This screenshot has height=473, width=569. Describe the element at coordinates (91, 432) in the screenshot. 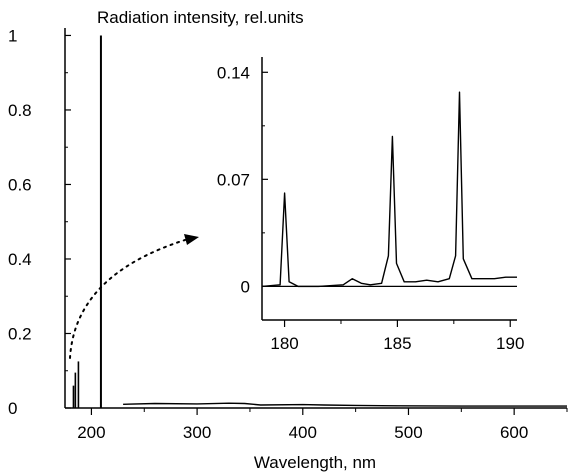

I see `x-tick-label: 200` at that location.